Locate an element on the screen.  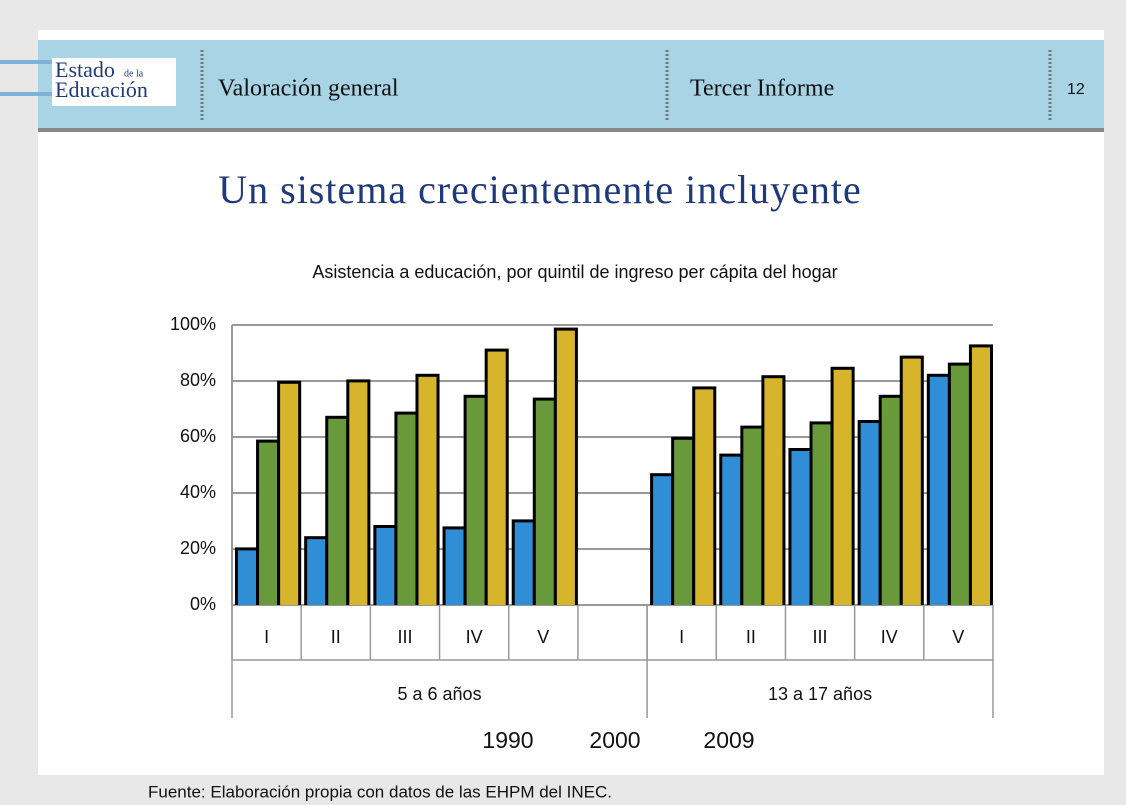
logo-box is located at coordinates (114, 82).